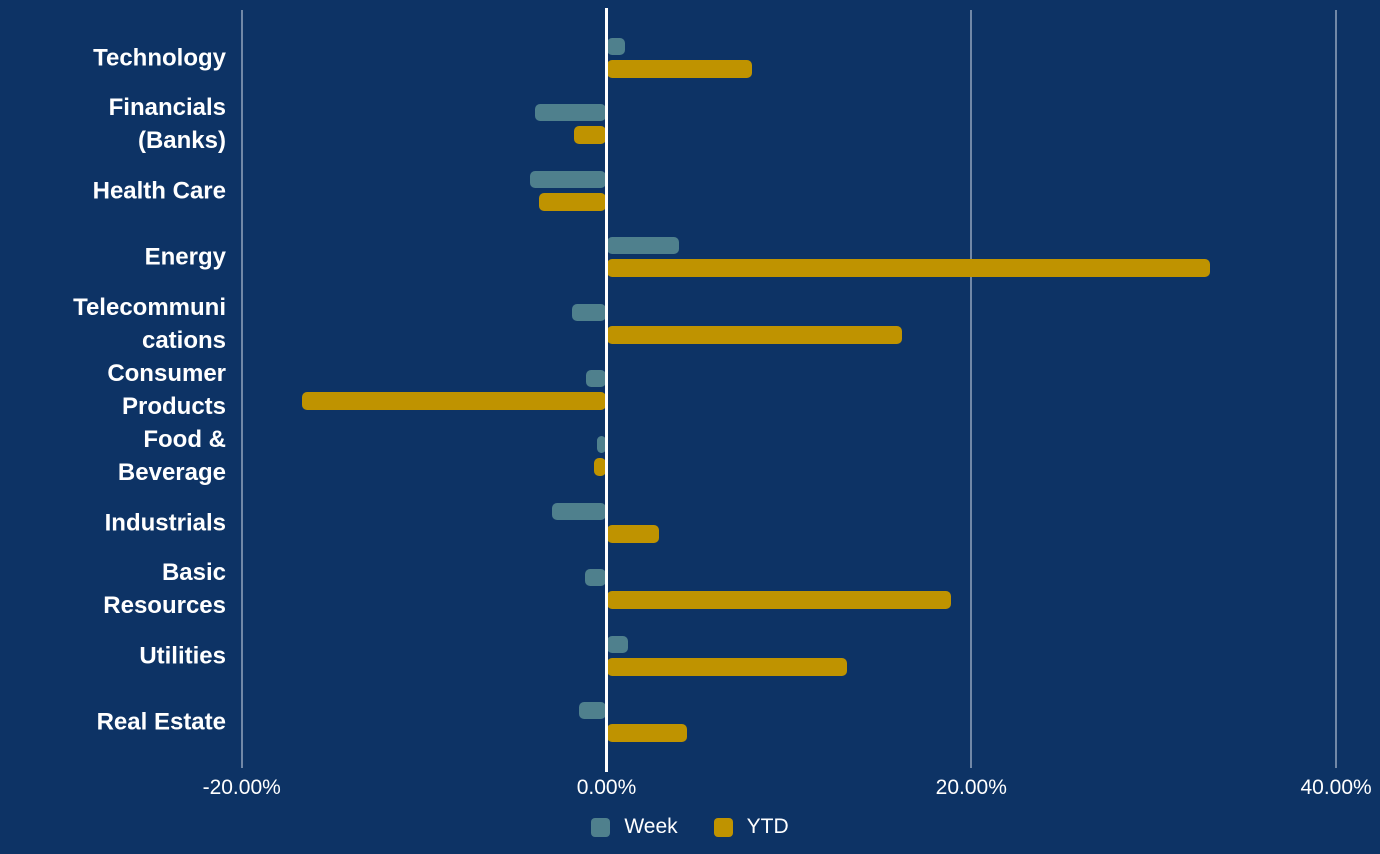  I want to click on category-label: Telecommuni cations, so click(149, 323).